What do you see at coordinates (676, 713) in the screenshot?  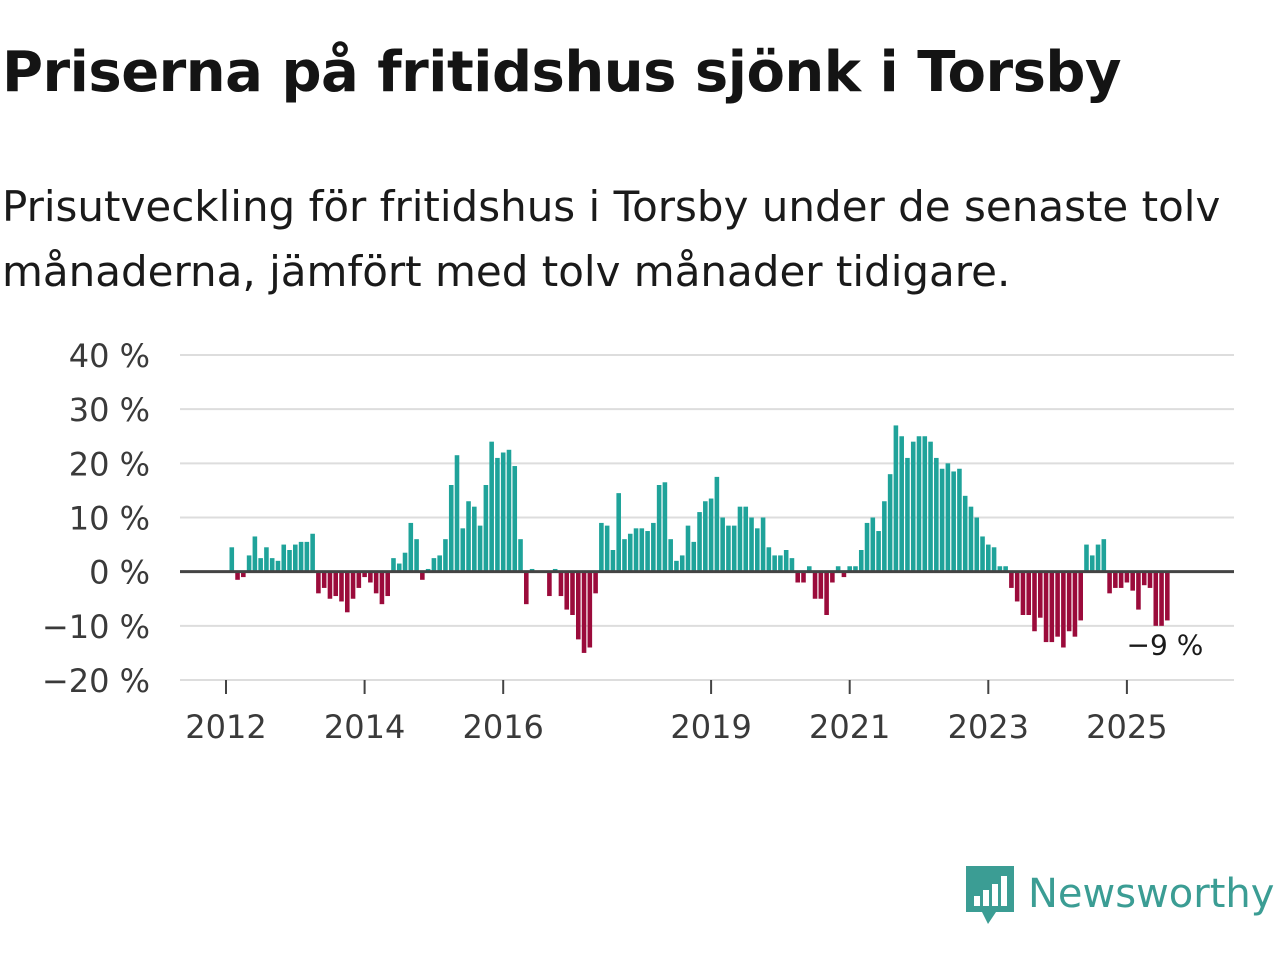 I see `x-axis: 2012 2014 2016 2019 2021 2023 2025` at bounding box center [676, 713].